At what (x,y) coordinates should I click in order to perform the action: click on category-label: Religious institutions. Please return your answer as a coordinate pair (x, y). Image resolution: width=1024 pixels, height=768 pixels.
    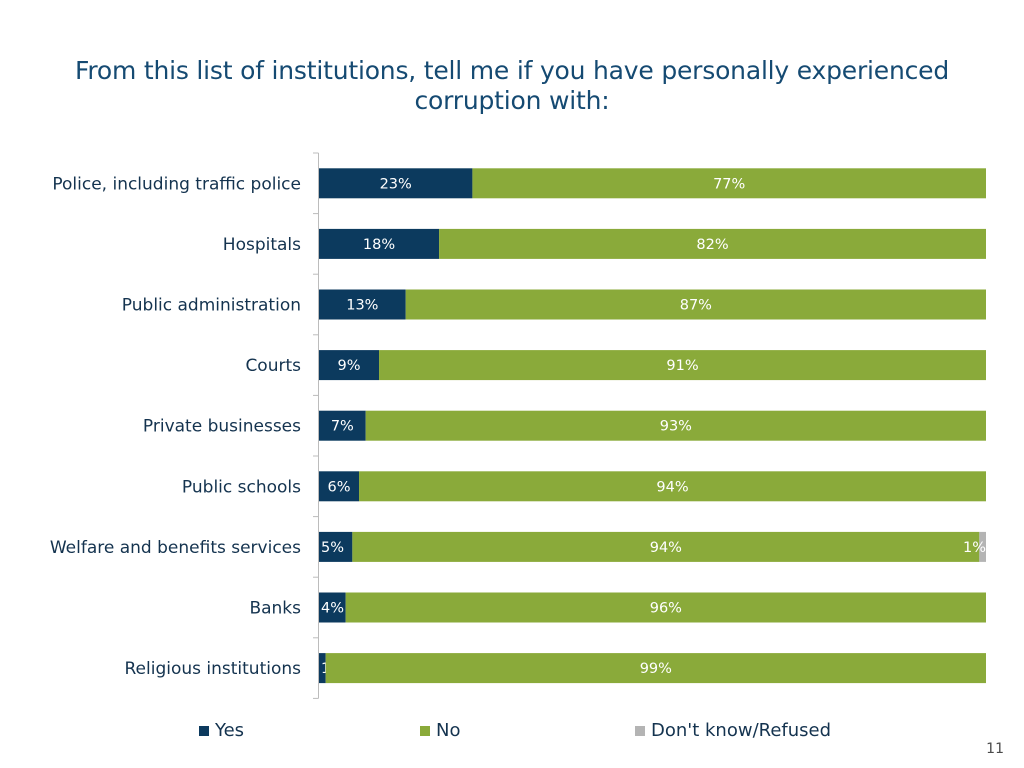
    Looking at the image, I should click on (212, 669).